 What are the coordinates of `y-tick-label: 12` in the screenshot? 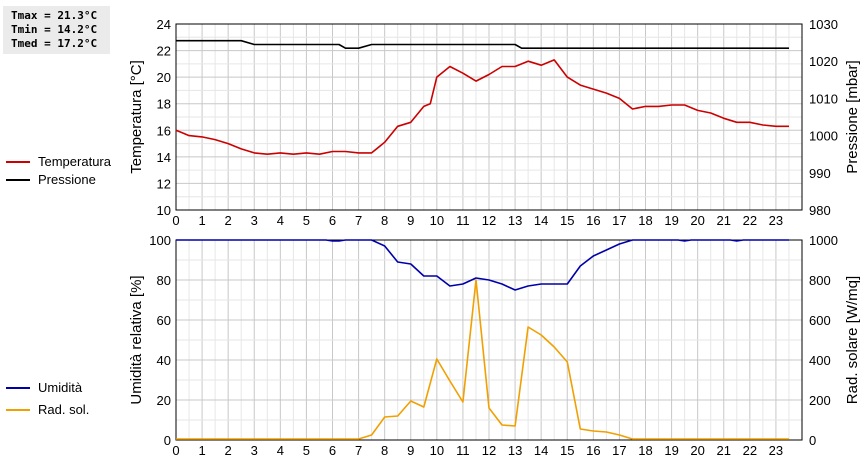 It's located at (164, 183).